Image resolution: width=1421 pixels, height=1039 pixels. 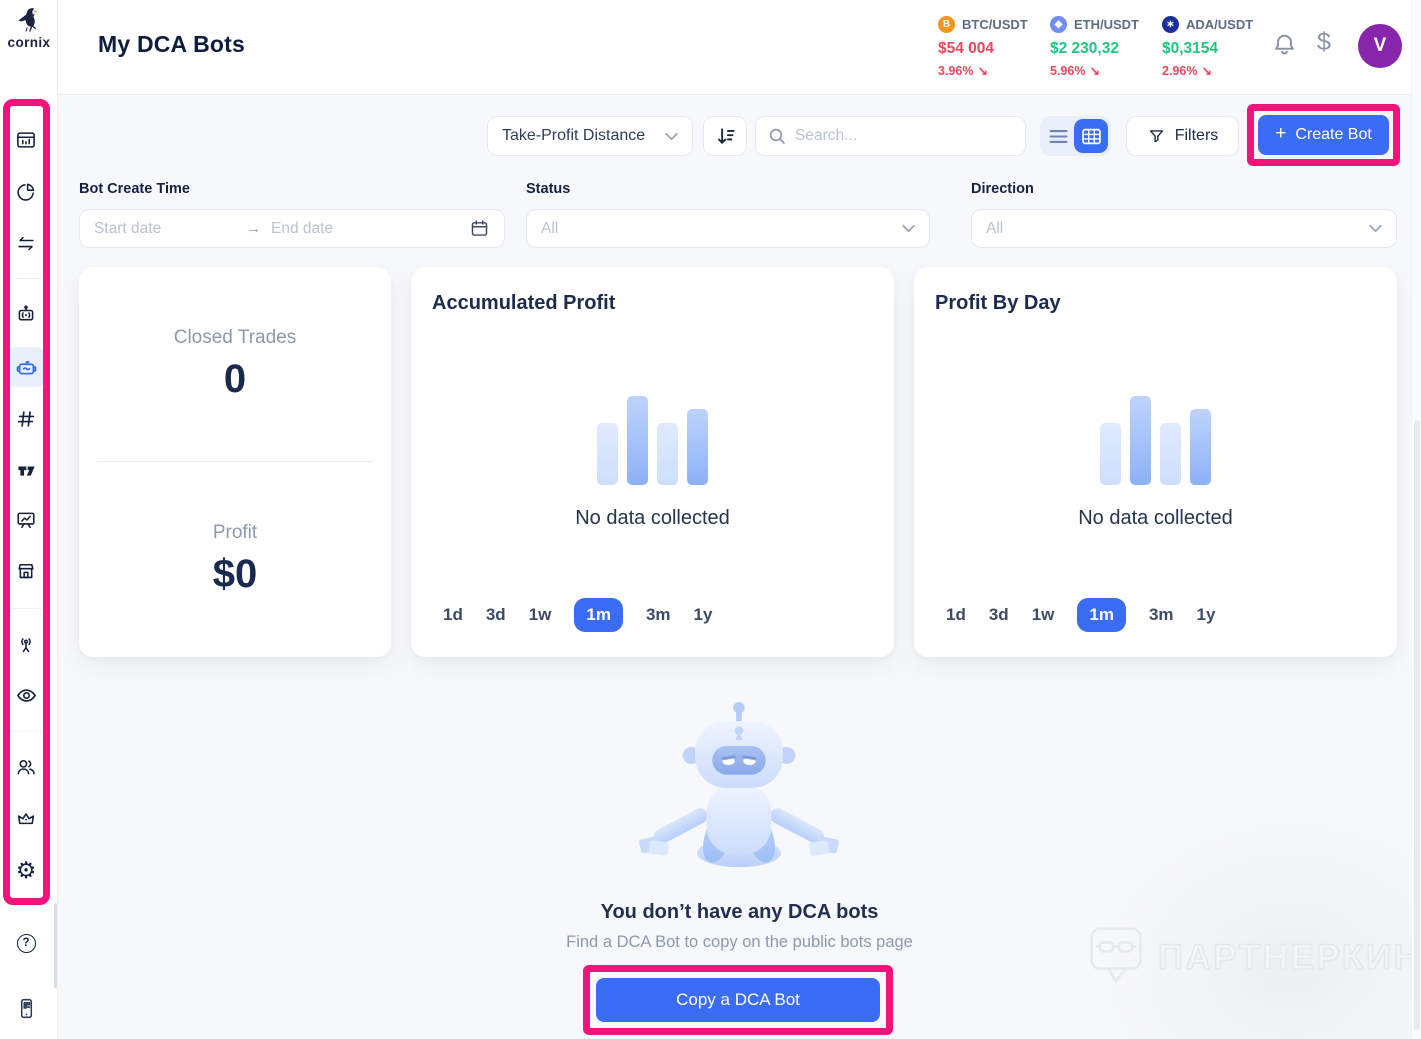 I want to click on bell-icon, so click(x=1284, y=44).